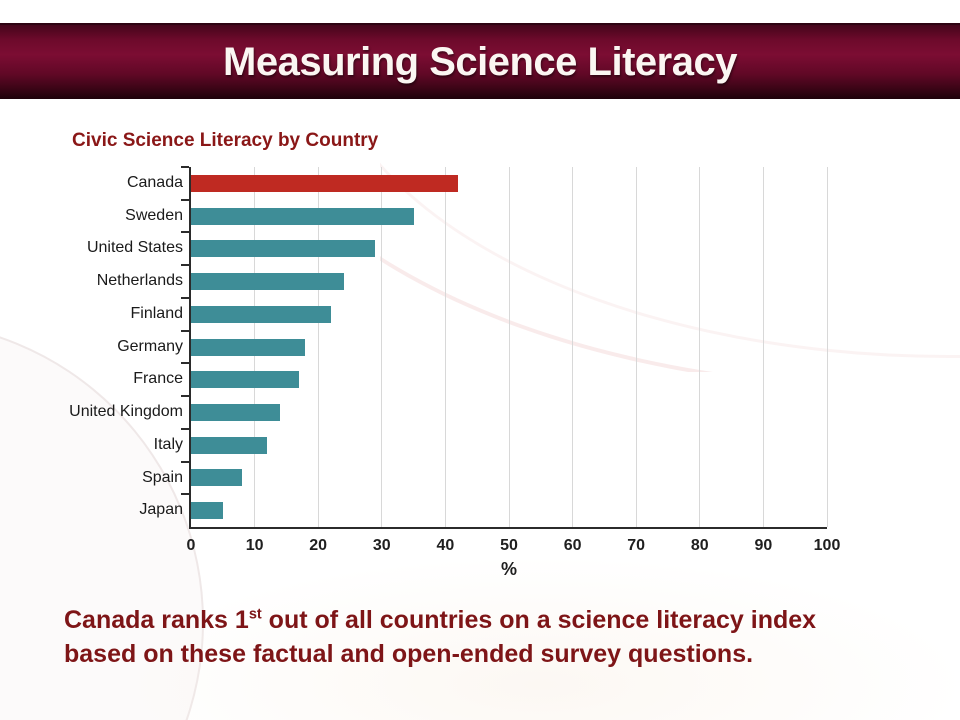 Image resolution: width=960 pixels, height=720 pixels. What do you see at coordinates (318, 545) in the screenshot?
I see `x-tick-label-20: 20` at bounding box center [318, 545].